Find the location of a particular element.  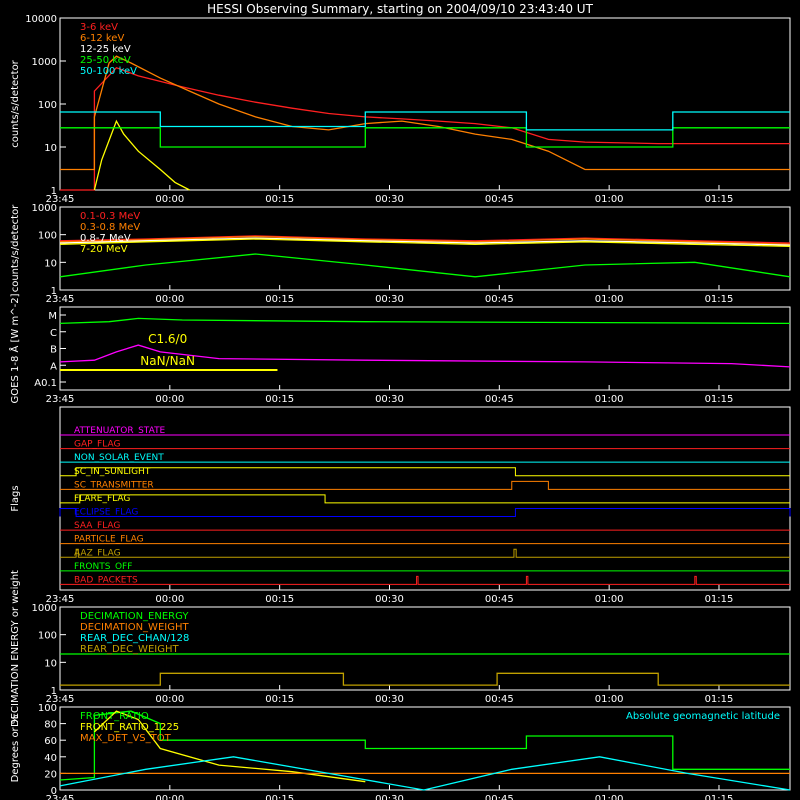

flag-label: SC_IN_SUNLIGHT is located at coordinates (112, 472).